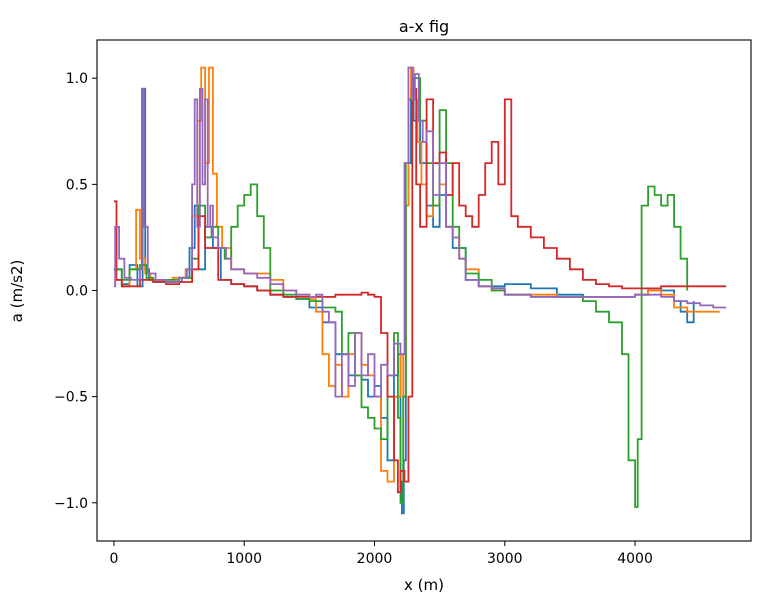 The width and height of the screenshot is (779, 610). I want to click on y-tick-label: −0.5, so click(71, 398).